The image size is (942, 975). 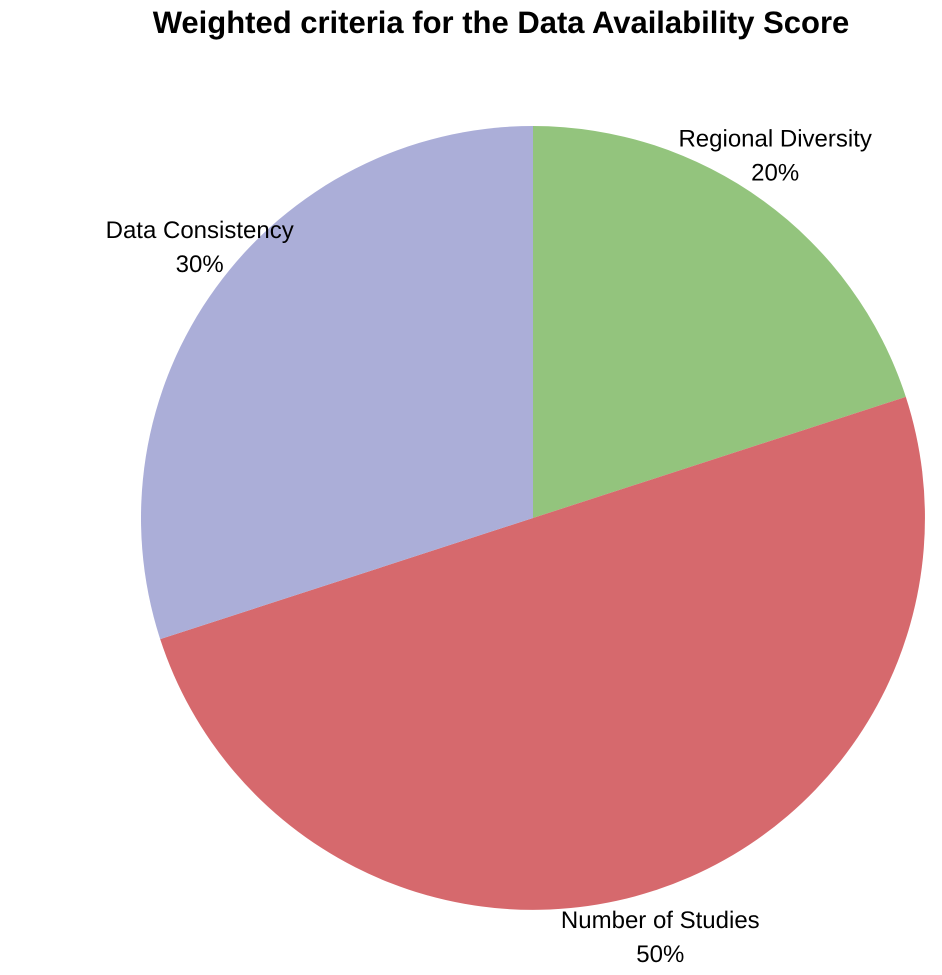 What do you see at coordinates (775, 173) in the screenshot?
I see `data-label: 20%` at bounding box center [775, 173].